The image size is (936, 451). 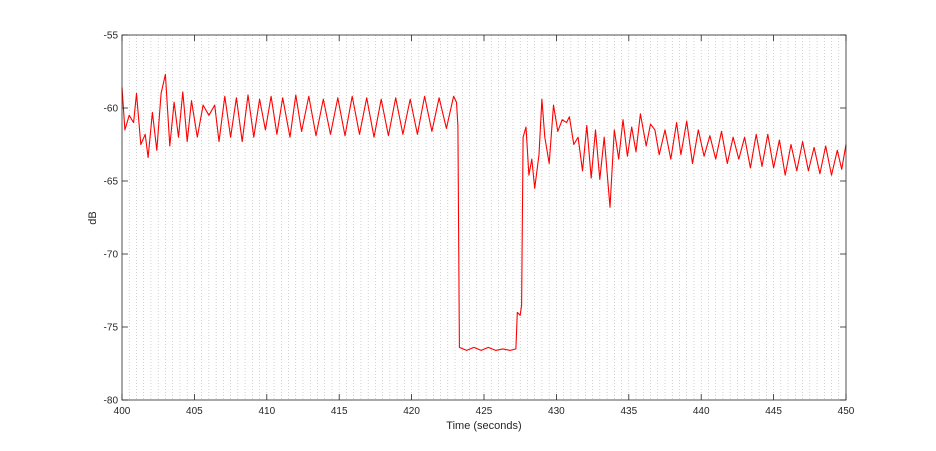 I want to click on y-tick-label: -55, so click(x=111, y=36).